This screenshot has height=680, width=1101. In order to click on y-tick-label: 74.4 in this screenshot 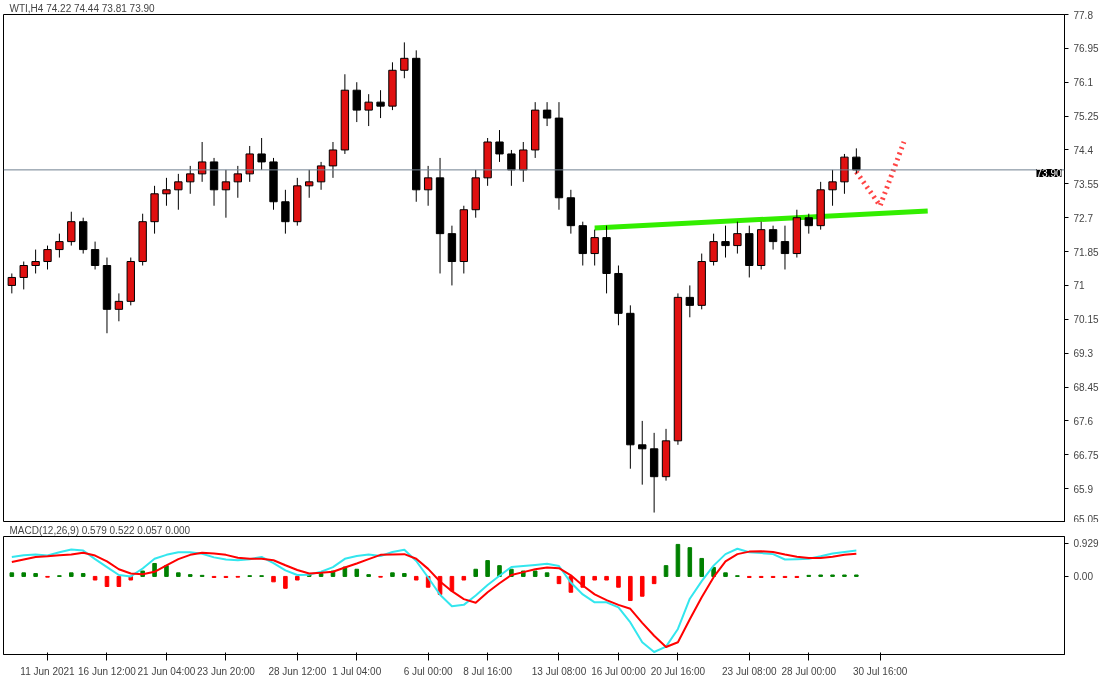, I will do `click(1083, 150)`.